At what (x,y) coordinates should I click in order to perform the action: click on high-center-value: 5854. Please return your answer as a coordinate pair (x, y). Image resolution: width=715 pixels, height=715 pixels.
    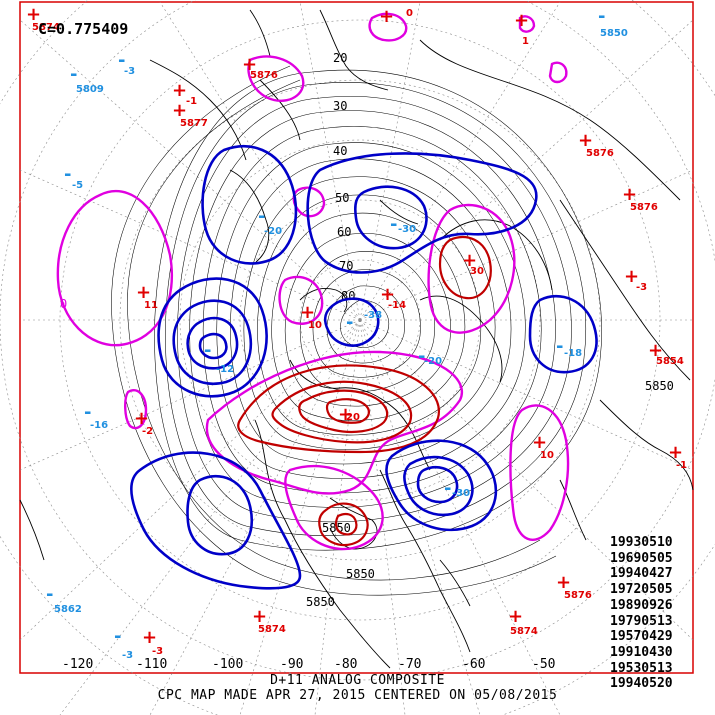
    Looking at the image, I should click on (670, 361).